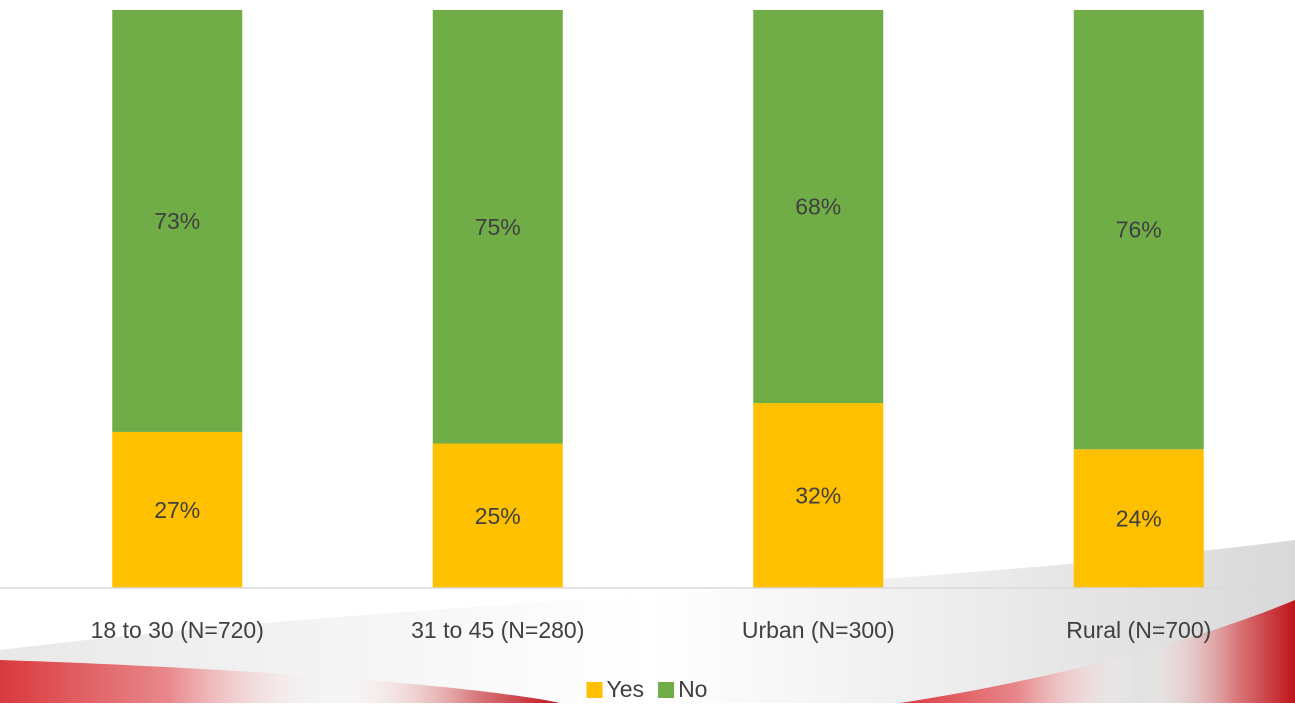 The width and height of the screenshot is (1295, 708). What do you see at coordinates (626, 689) in the screenshot?
I see `legend-label: Yes` at bounding box center [626, 689].